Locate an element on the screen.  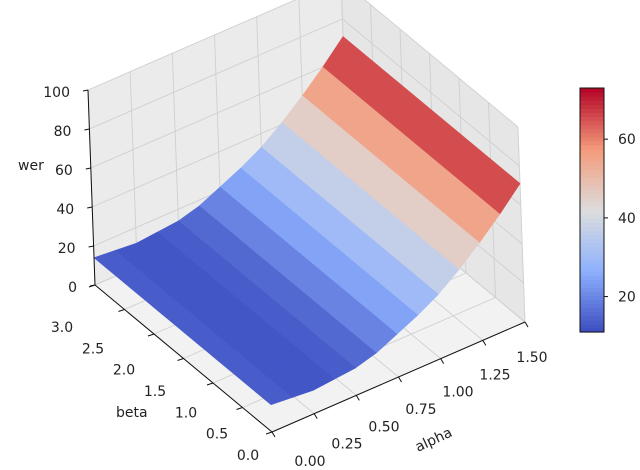
z-axis-label: wer is located at coordinates (31, 166).